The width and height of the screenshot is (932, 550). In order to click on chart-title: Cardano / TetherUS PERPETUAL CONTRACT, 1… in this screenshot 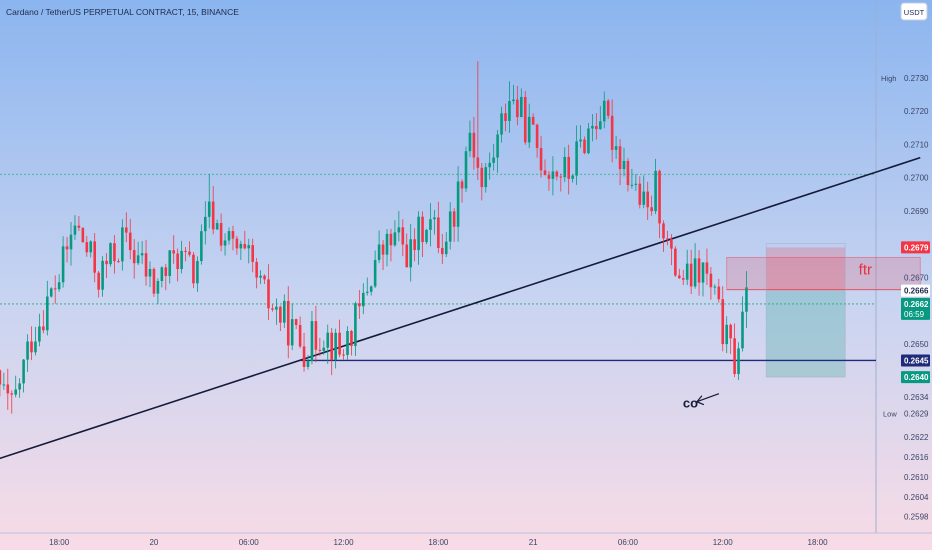, I will do `click(122, 12)`.